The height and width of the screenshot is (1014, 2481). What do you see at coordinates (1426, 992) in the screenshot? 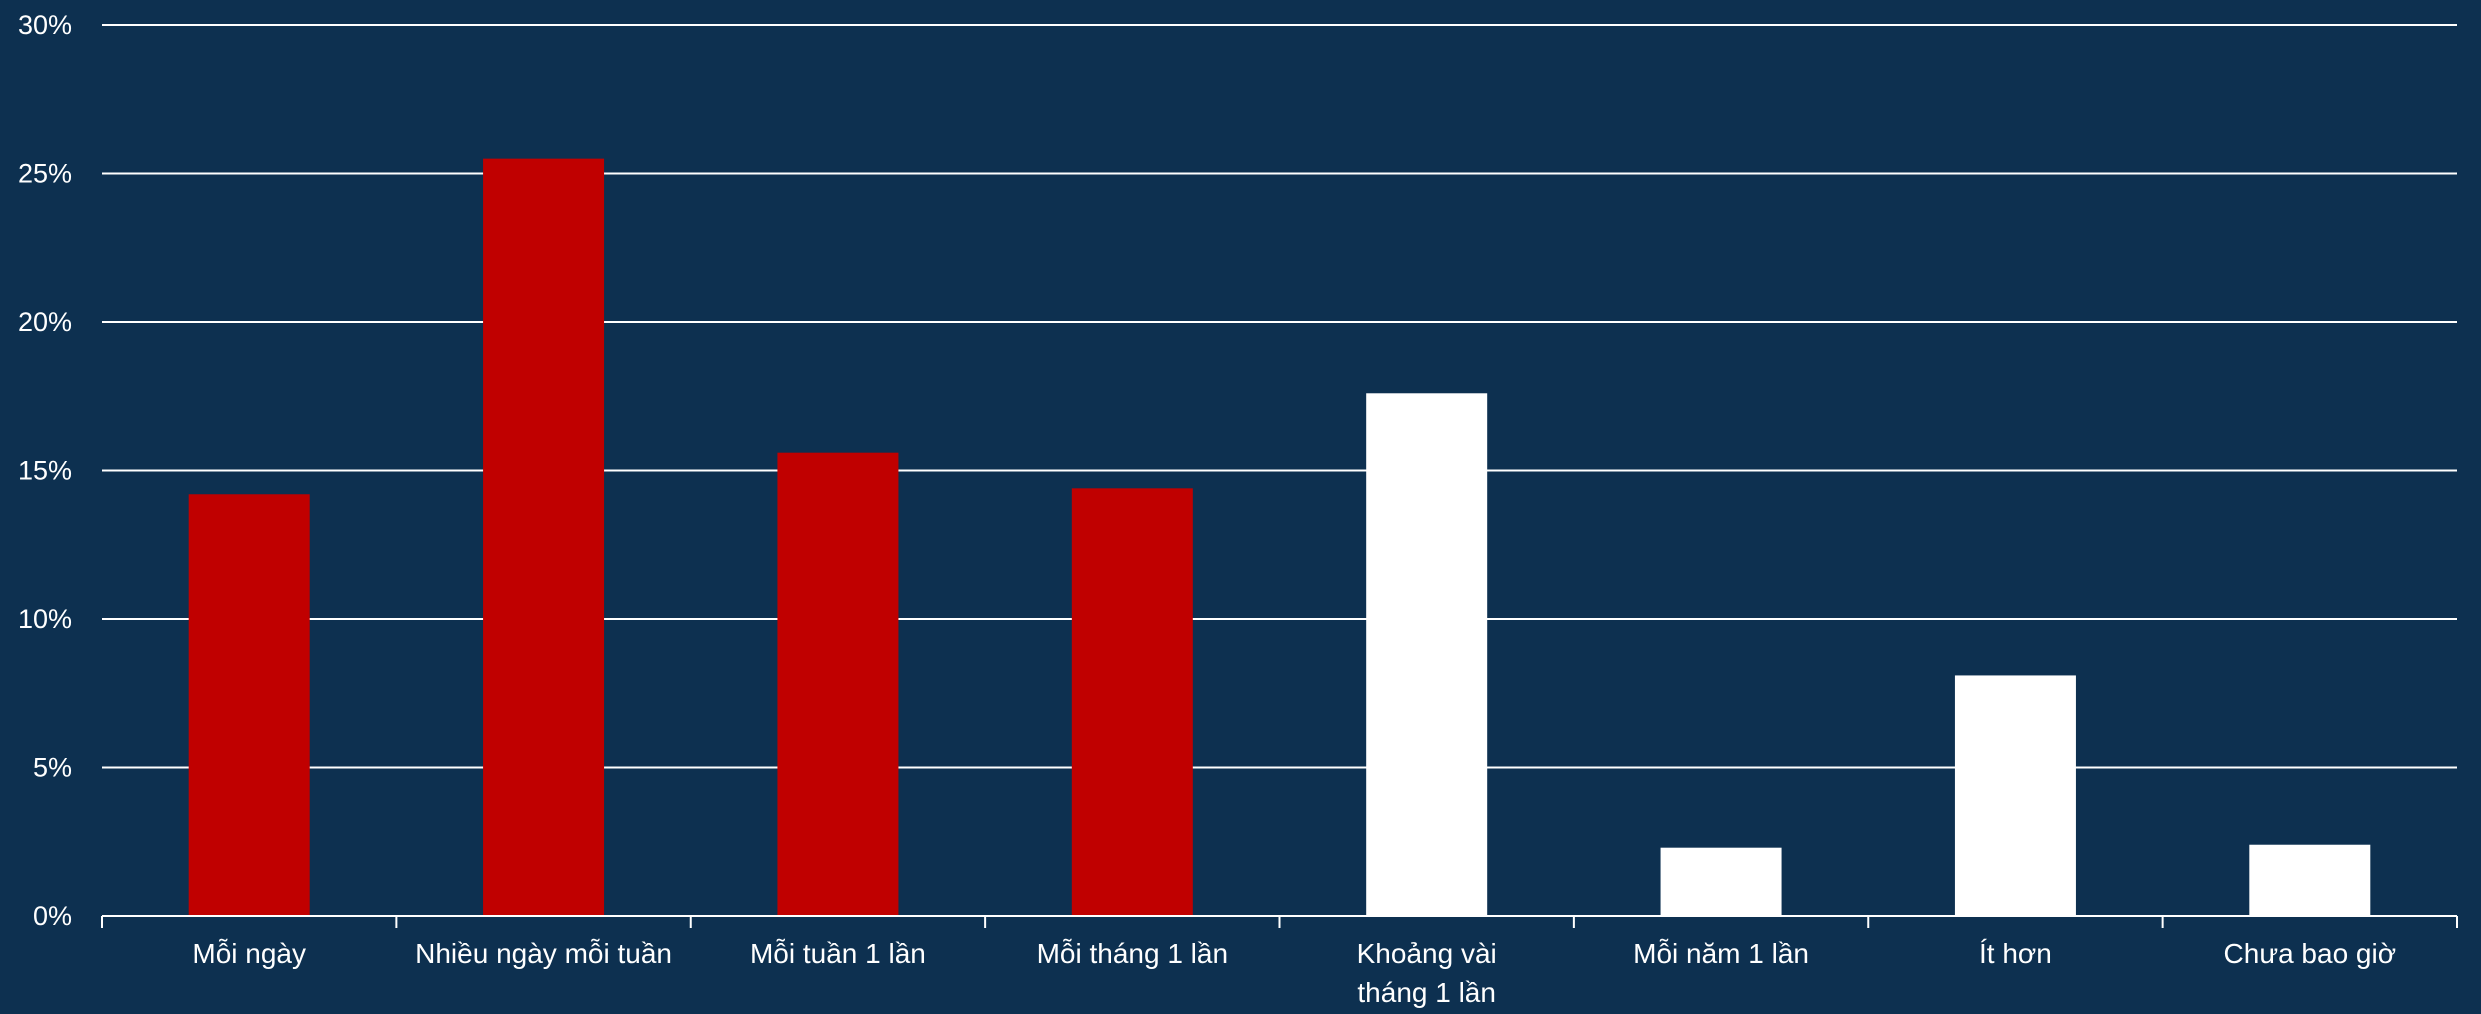
I see `x-tick-label: tháng 1 lần` at bounding box center [1426, 992].